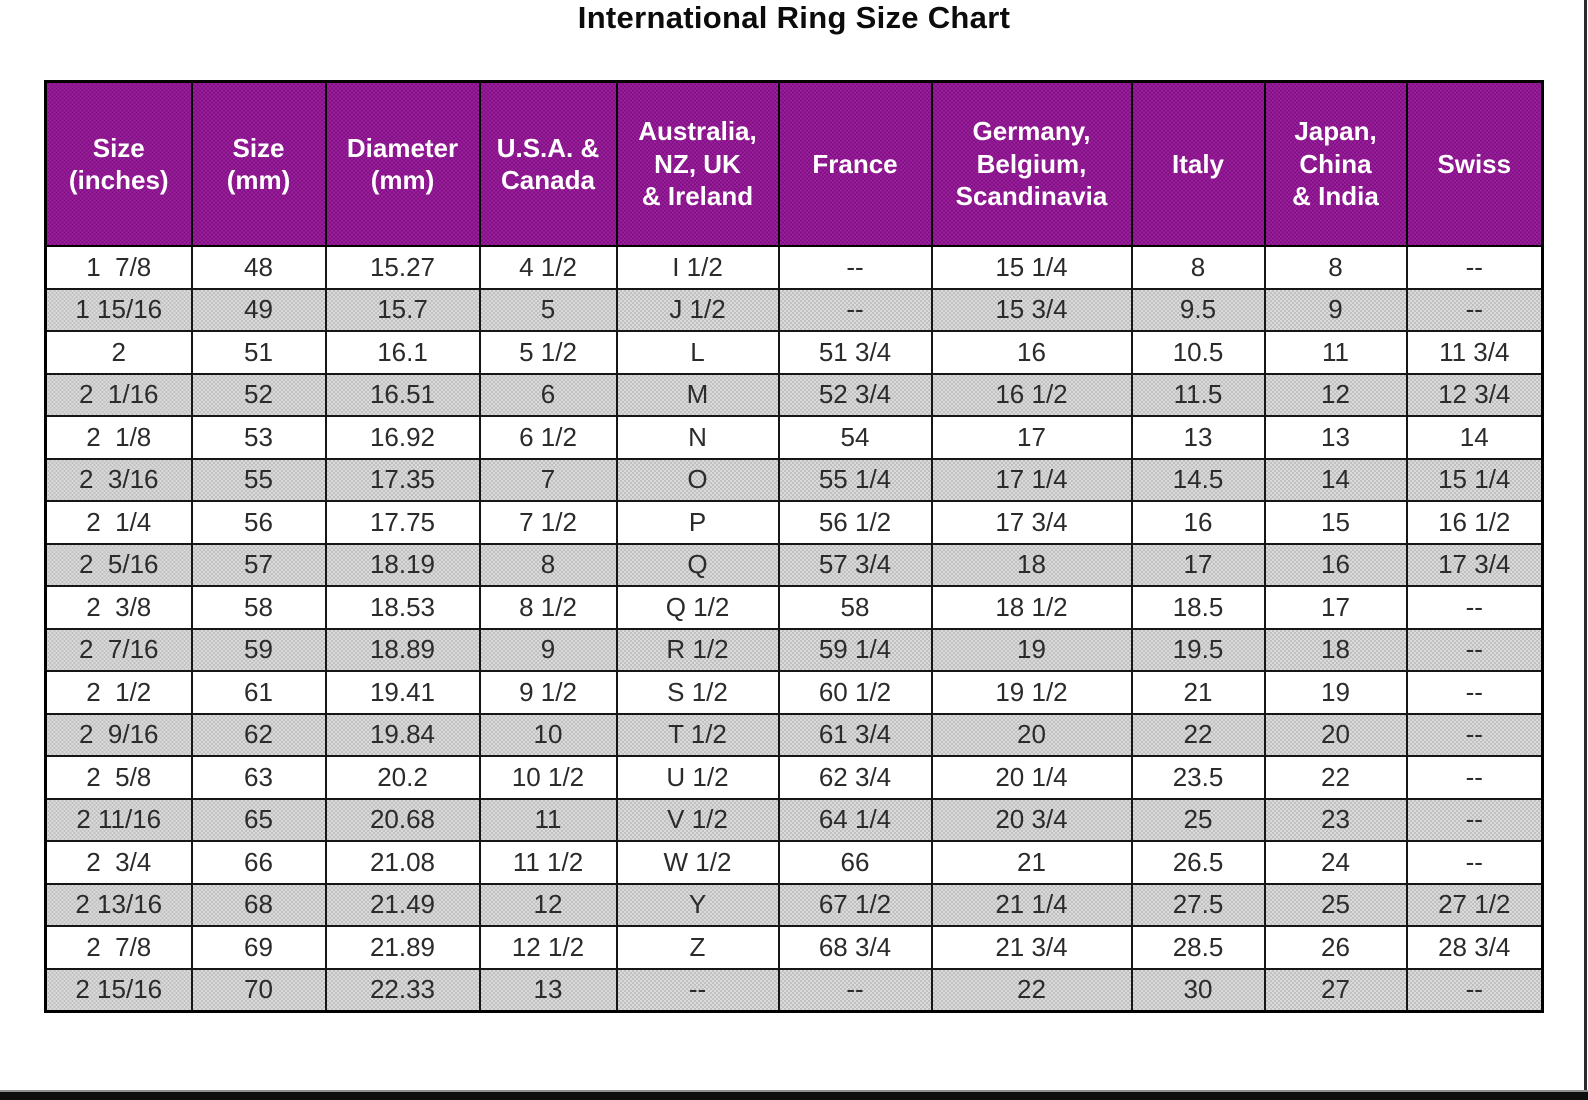  Describe the element at coordinates (402, 522) in the screenshot. I see `table-cell-diameter-mm: 17.75` at that location.